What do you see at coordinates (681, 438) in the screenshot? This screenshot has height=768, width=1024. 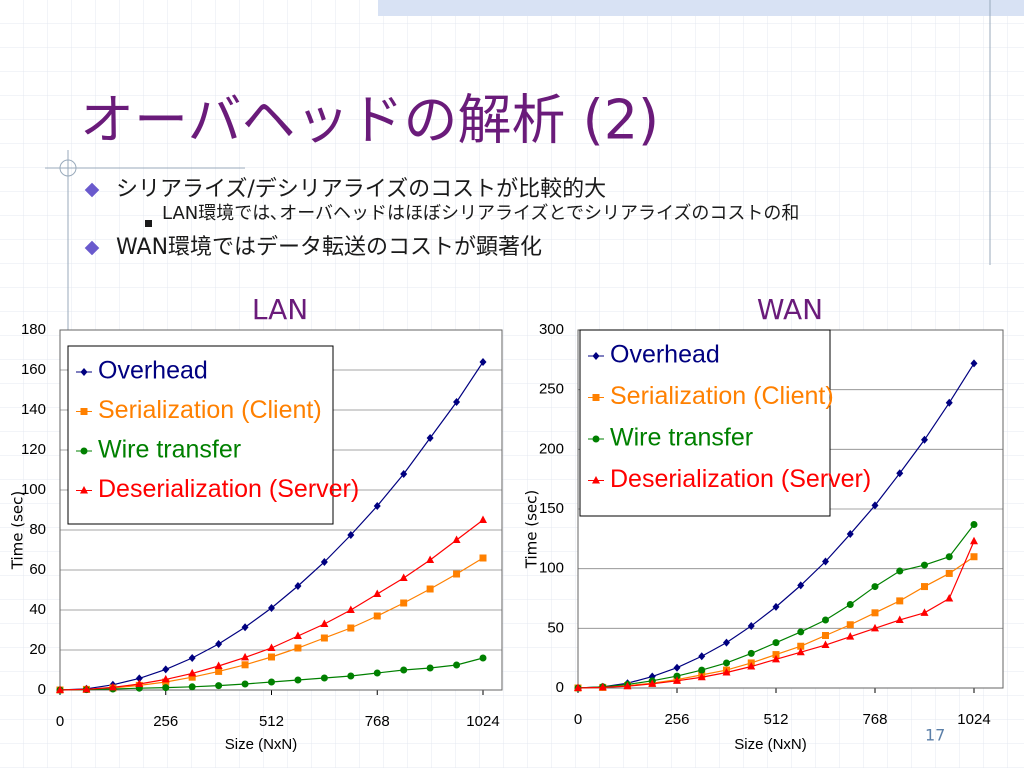 I see `legend-label: Wire transfer` at bounding box center [681, 438].